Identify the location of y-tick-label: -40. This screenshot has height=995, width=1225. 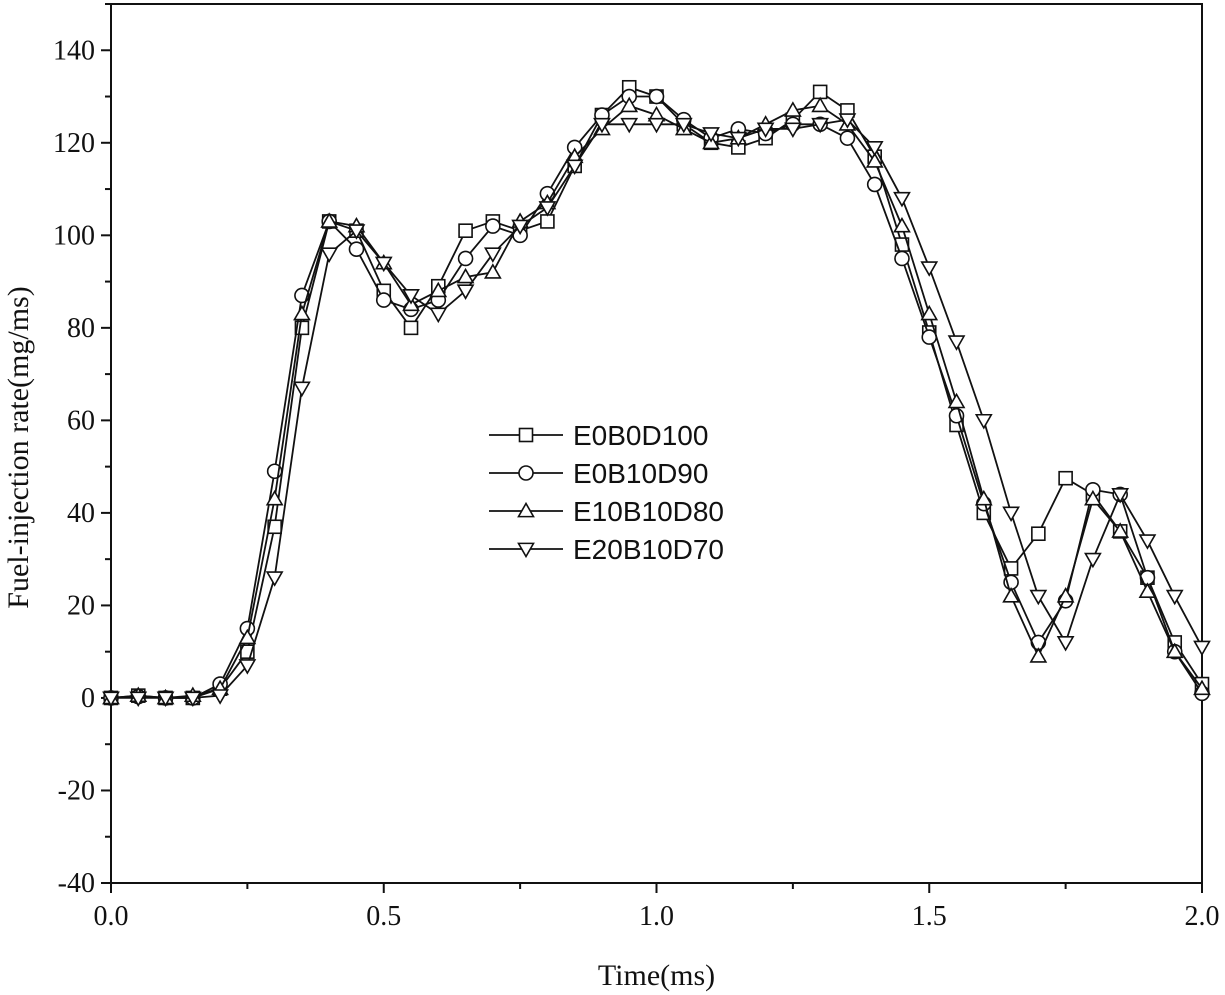
(76, 883).